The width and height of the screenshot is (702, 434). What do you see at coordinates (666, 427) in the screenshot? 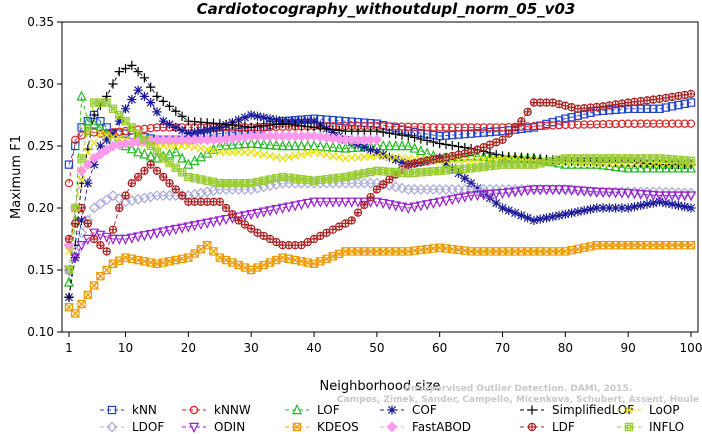
I see `legend-label: INFLO` at bounding box center [666, 427].